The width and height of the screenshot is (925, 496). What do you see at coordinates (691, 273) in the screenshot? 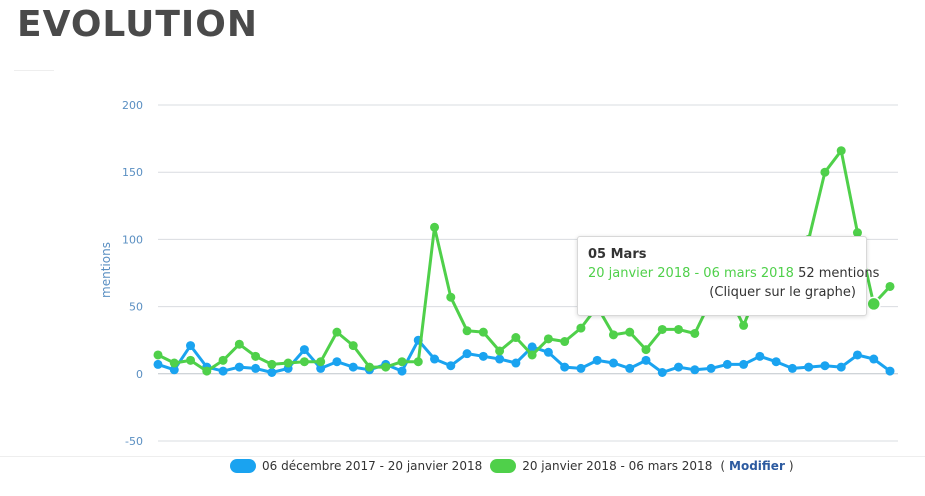
I see `tooltip-range: 20 janvier 2018 - 06 mars 2018` at bounding box center [691, 273].